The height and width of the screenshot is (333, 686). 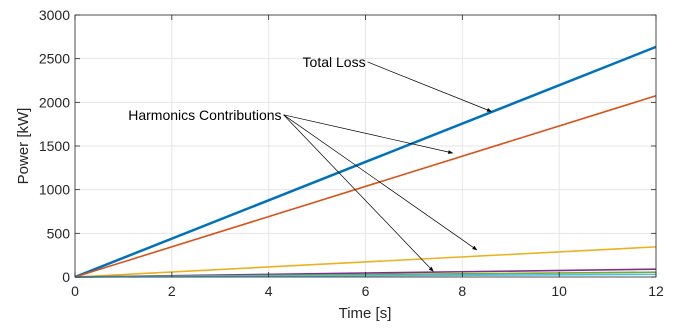 I want to click on annotation-label-1: Harmonics Contributions, so click(x=204, y=115).